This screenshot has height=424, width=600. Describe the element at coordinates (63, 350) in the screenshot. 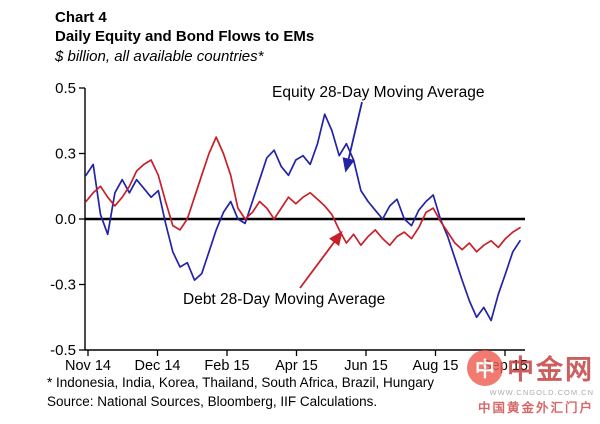

I see `y-tick-label: -0.5` at that location.